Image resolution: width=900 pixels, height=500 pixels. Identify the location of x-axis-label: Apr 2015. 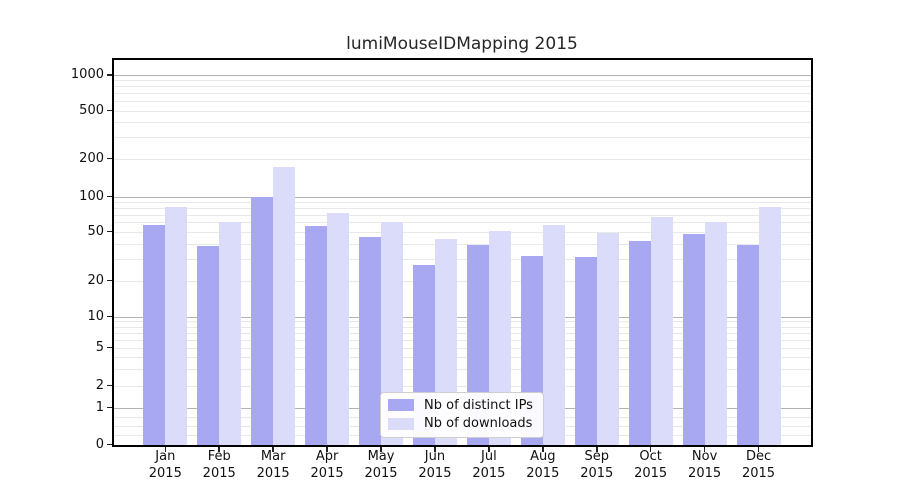
(327, 465).